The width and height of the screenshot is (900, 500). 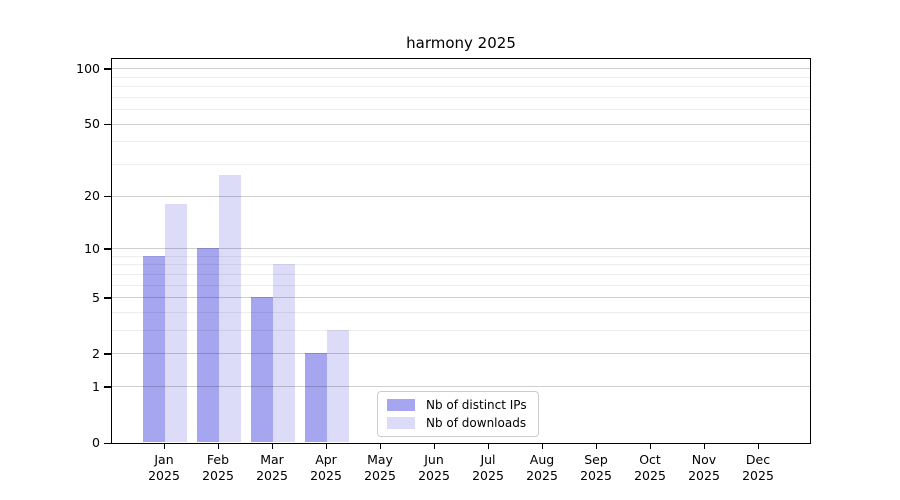 What do you see at coordinates (88, 68) in the screenshot?
I see `y-axis-tick-label-100: 100` at bounding box center [88, 68].